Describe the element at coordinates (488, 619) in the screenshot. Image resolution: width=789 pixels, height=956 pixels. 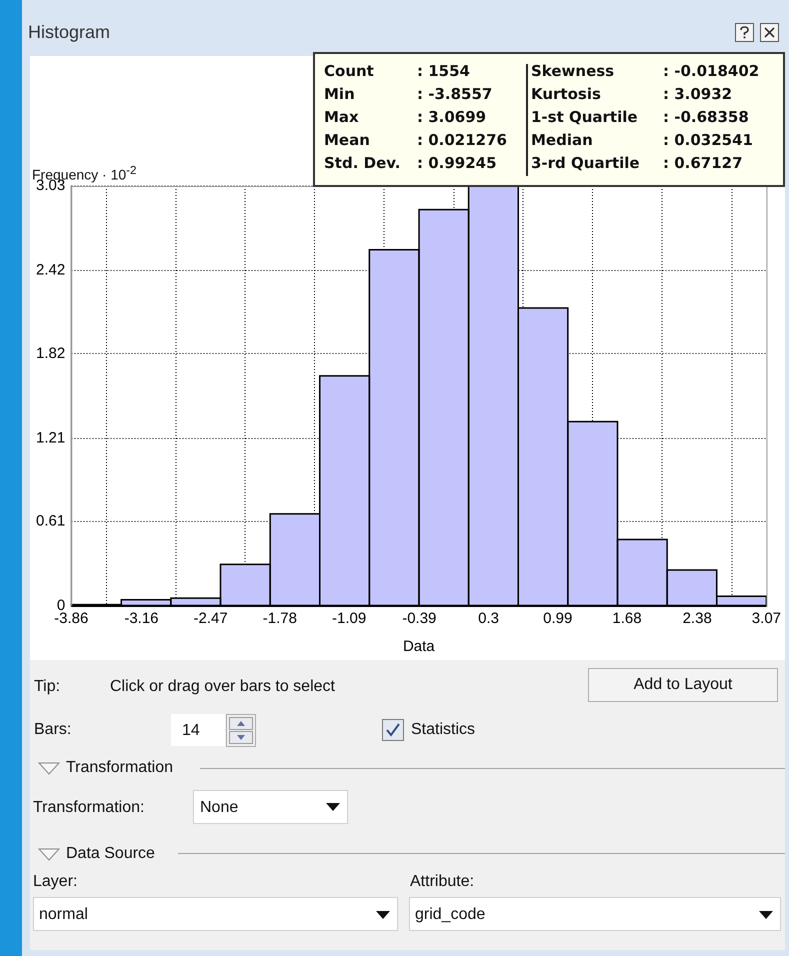
I see `x-tick-label: 0.3` at that location.